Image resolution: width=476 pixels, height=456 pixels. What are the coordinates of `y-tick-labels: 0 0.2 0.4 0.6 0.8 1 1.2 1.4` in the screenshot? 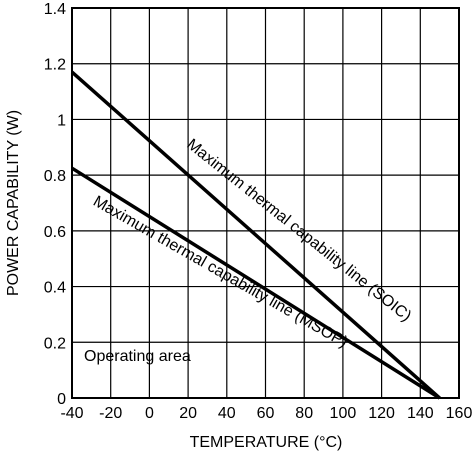 It's located at (55, 204).